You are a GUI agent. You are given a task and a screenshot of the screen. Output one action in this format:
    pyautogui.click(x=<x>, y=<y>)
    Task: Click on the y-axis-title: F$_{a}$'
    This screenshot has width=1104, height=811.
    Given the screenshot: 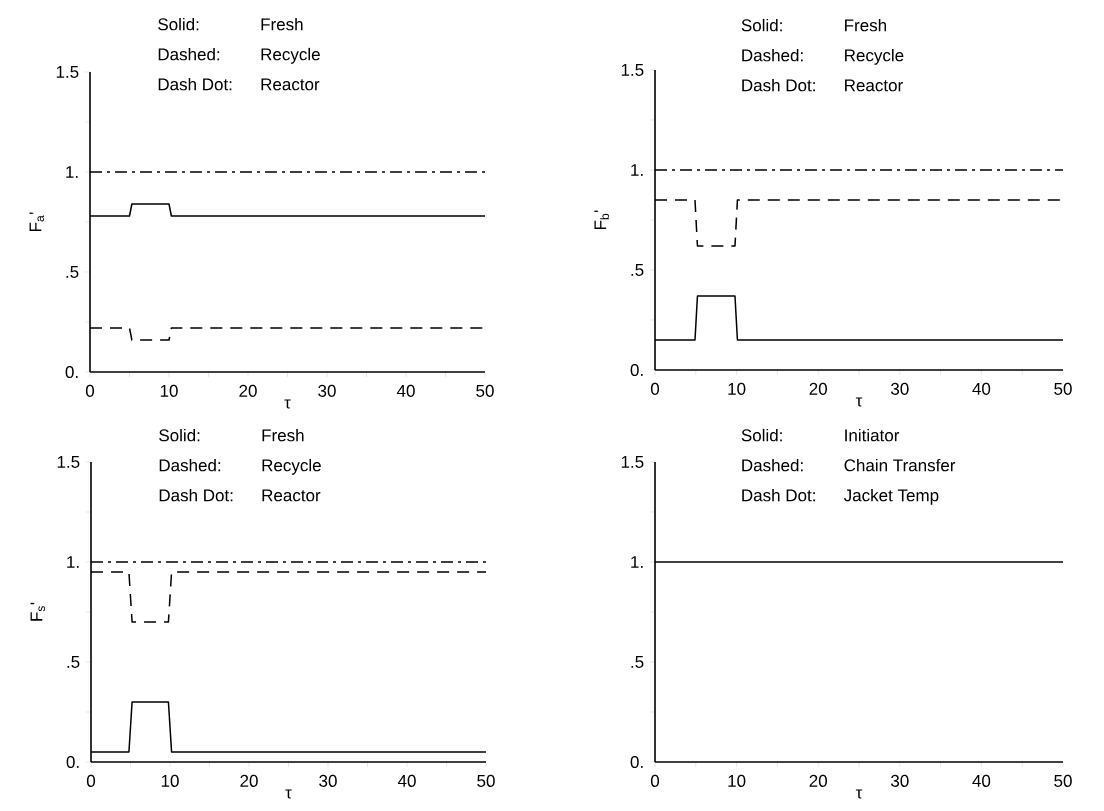 What is the action you would take?
    pyautogui.click(x=36, y=221)
    